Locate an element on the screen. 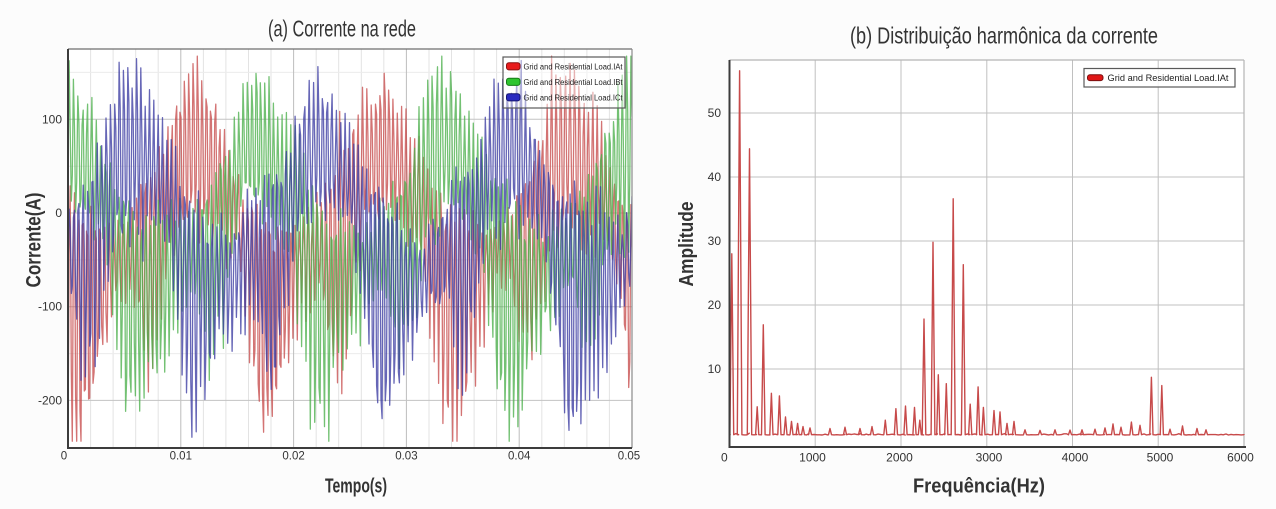 Image resolution: width=1276 pixels, height=509 pixels. svg-text: 50 is located at coordinates (715, 113).